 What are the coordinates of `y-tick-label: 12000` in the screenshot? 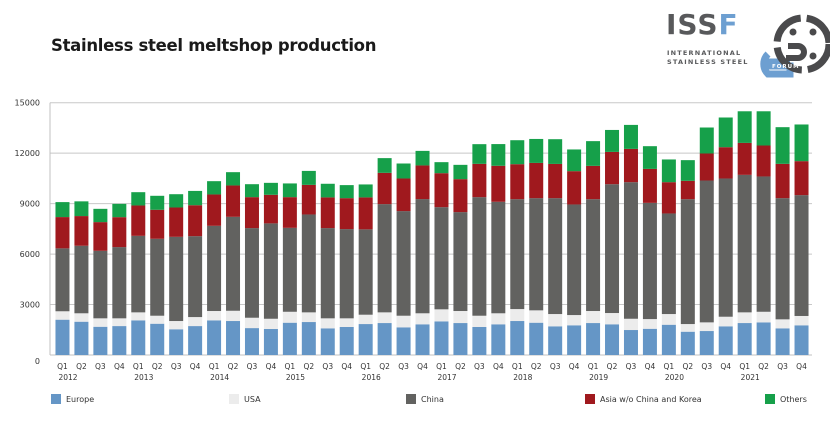 It's located at (27, 153).